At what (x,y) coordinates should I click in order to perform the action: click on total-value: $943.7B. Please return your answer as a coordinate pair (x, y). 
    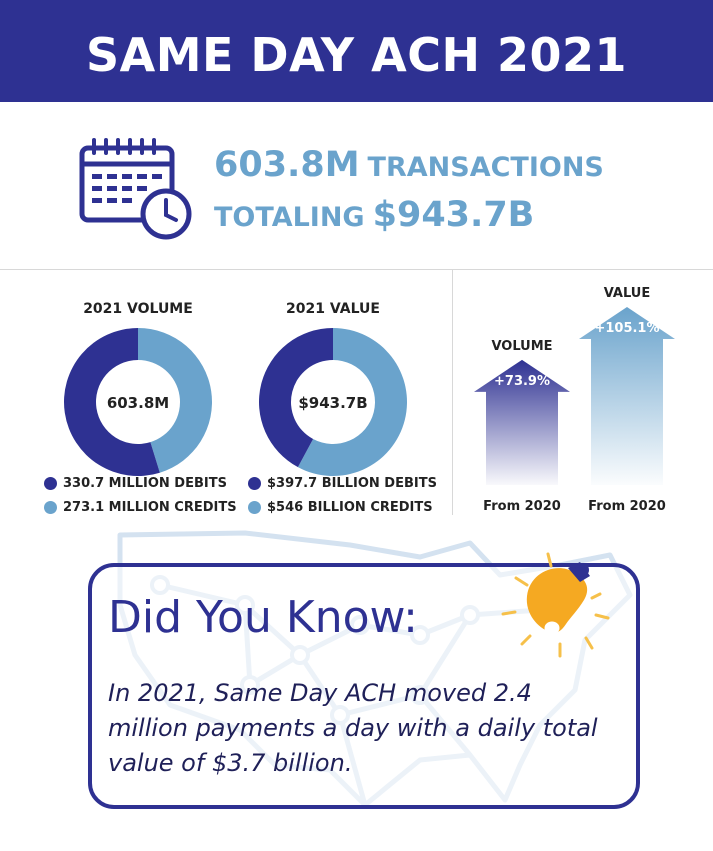
    Looking at the image, I should click on (453, 215).